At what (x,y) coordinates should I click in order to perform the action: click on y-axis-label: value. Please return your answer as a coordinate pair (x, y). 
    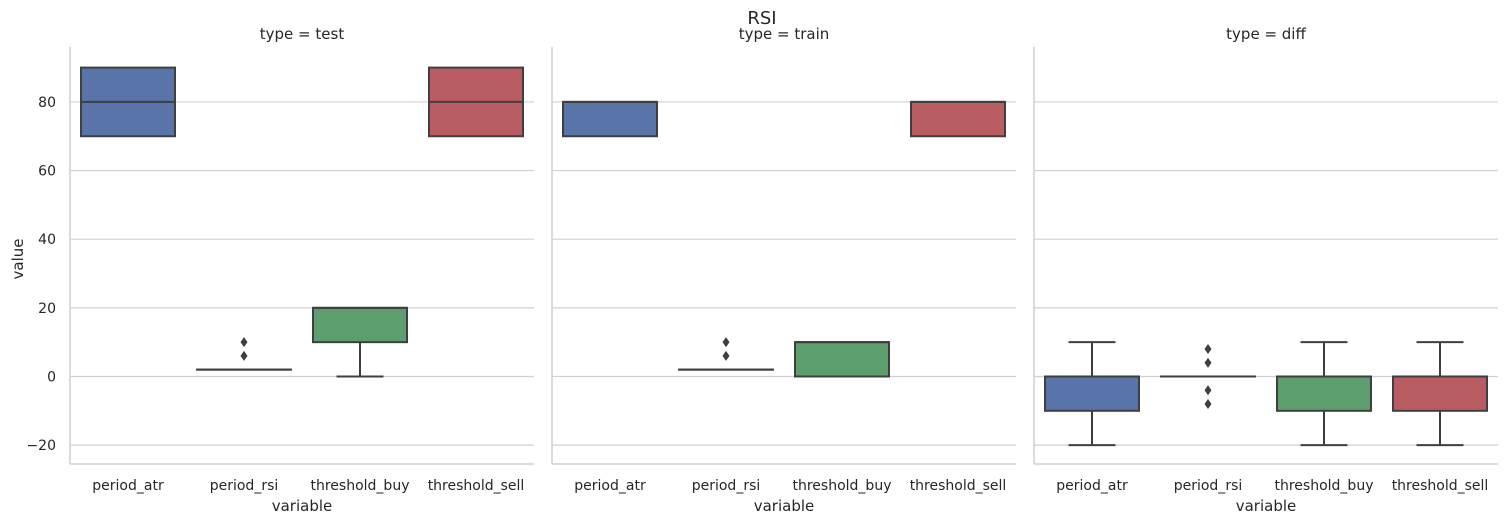
    Looking at the image, I should click on (18, 259).